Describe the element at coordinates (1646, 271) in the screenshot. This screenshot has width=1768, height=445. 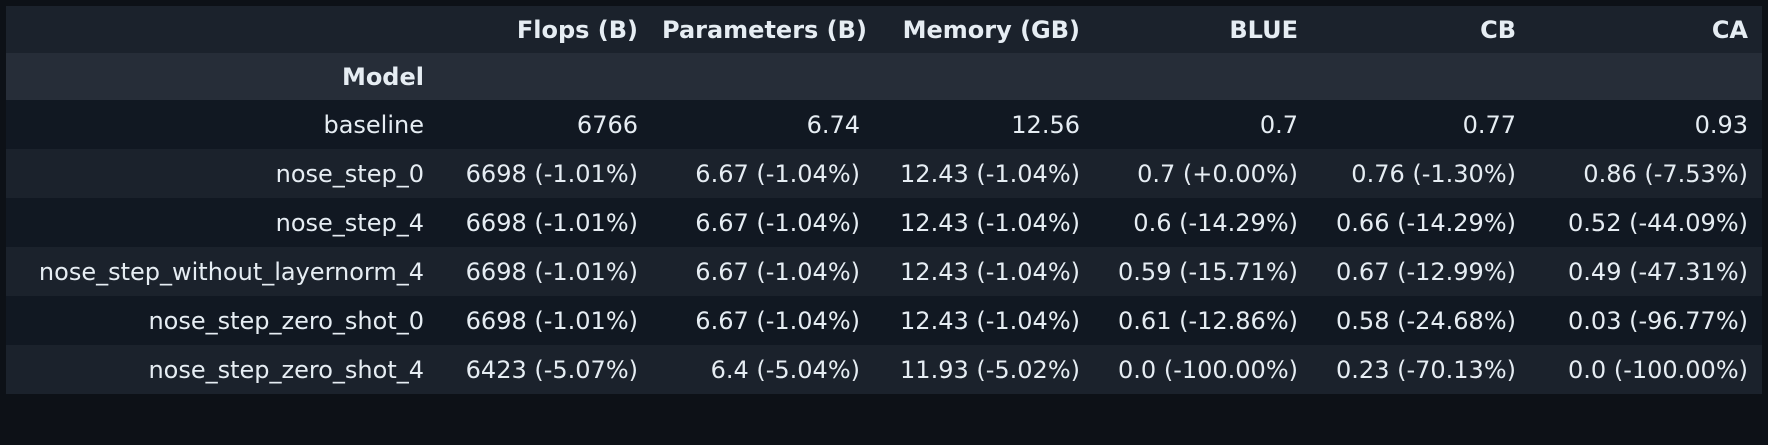
I see `cell-ca: 0.49 (-47.31%)` at that location.